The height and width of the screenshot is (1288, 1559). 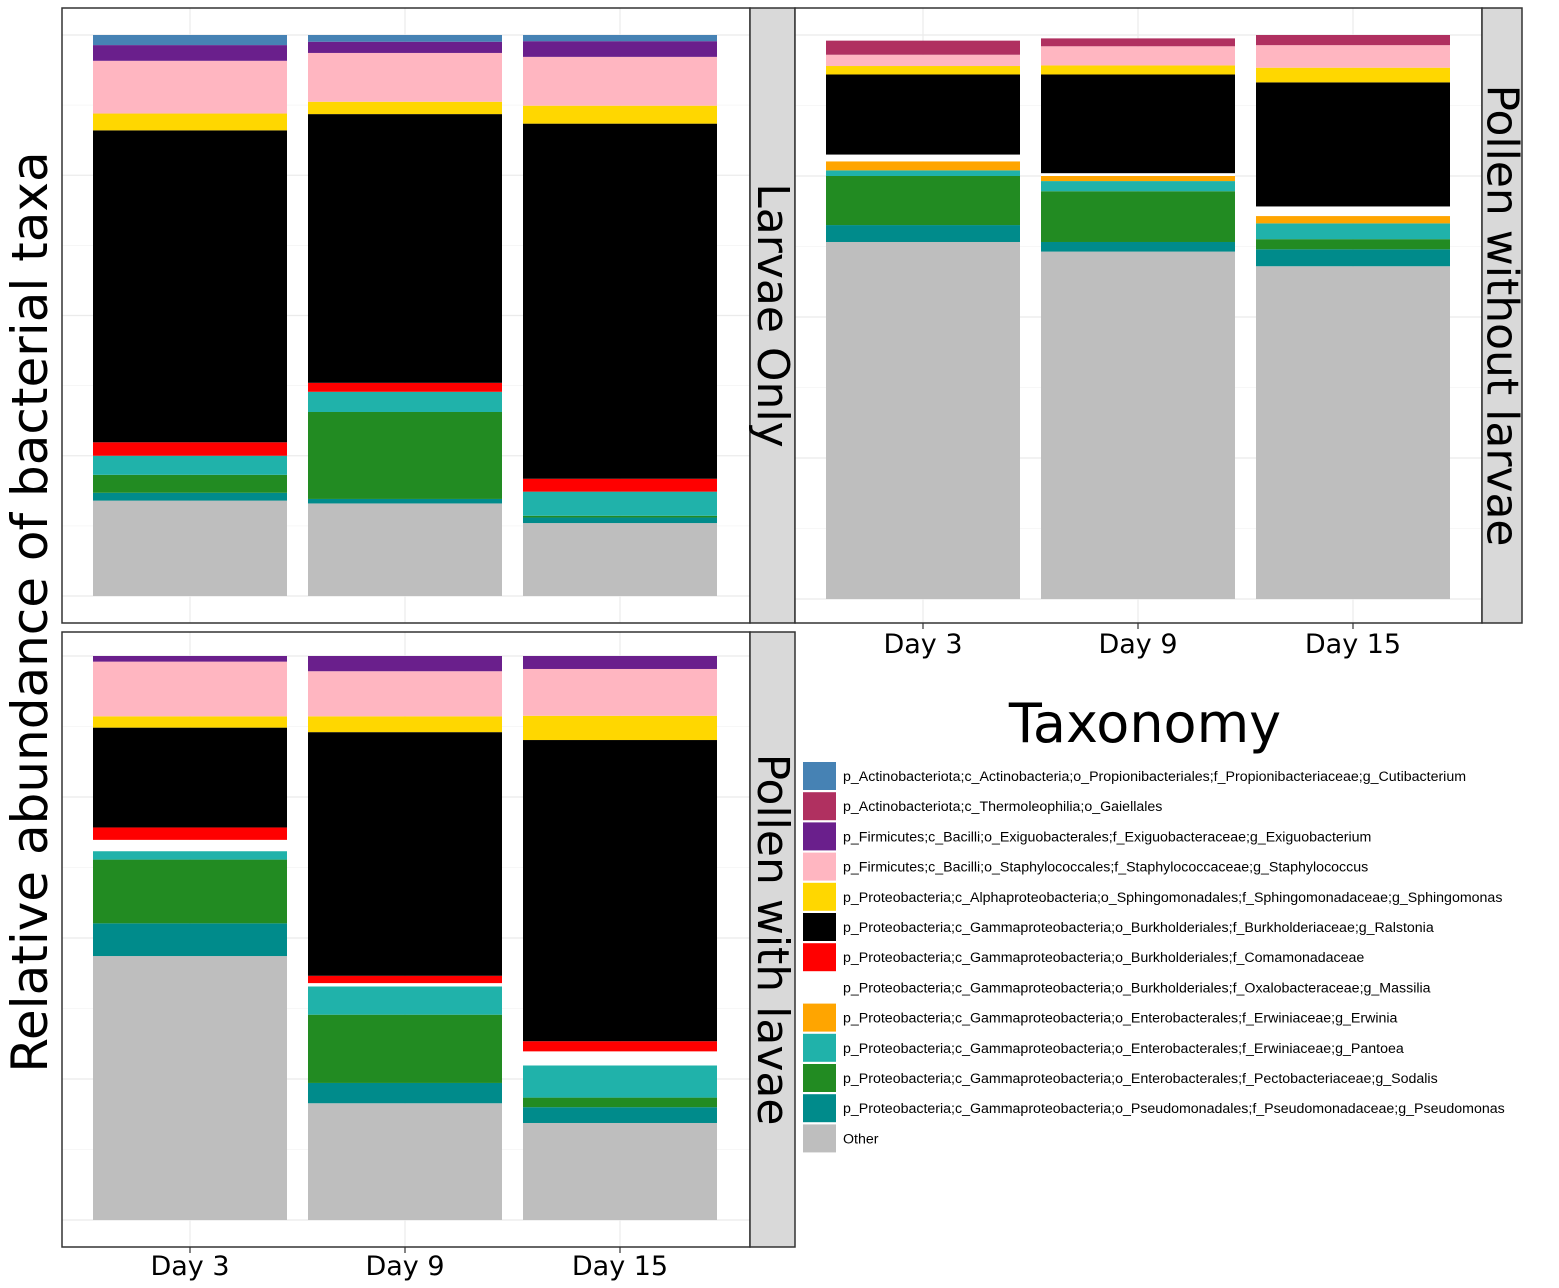 I want to click on facet-strip-label: Pollen with lavae, so click(x=772, y=940).